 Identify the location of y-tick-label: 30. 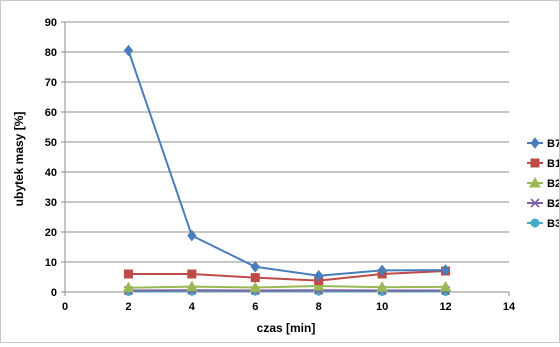
(51, 203).